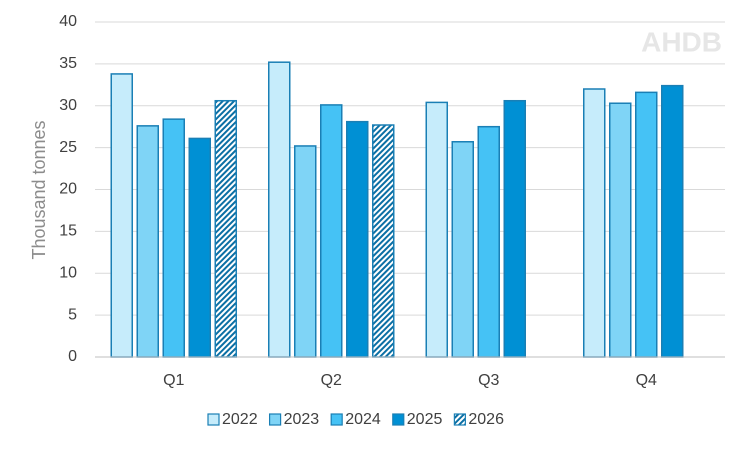  What do you see at coordinates (240, 419) in the screenshot?
I see `legend-label: 2022` at bounding box center [240, 419].